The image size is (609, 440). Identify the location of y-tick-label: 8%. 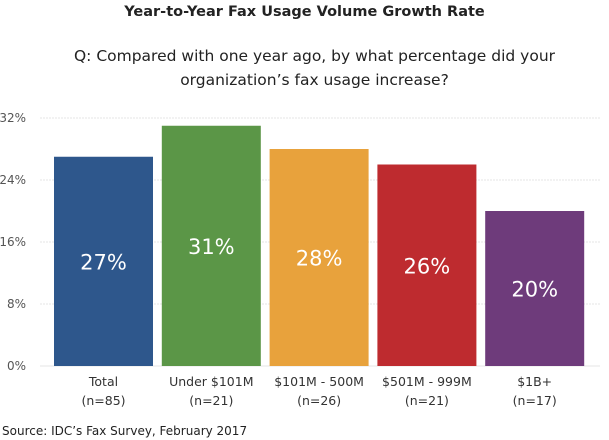
(16, 304).